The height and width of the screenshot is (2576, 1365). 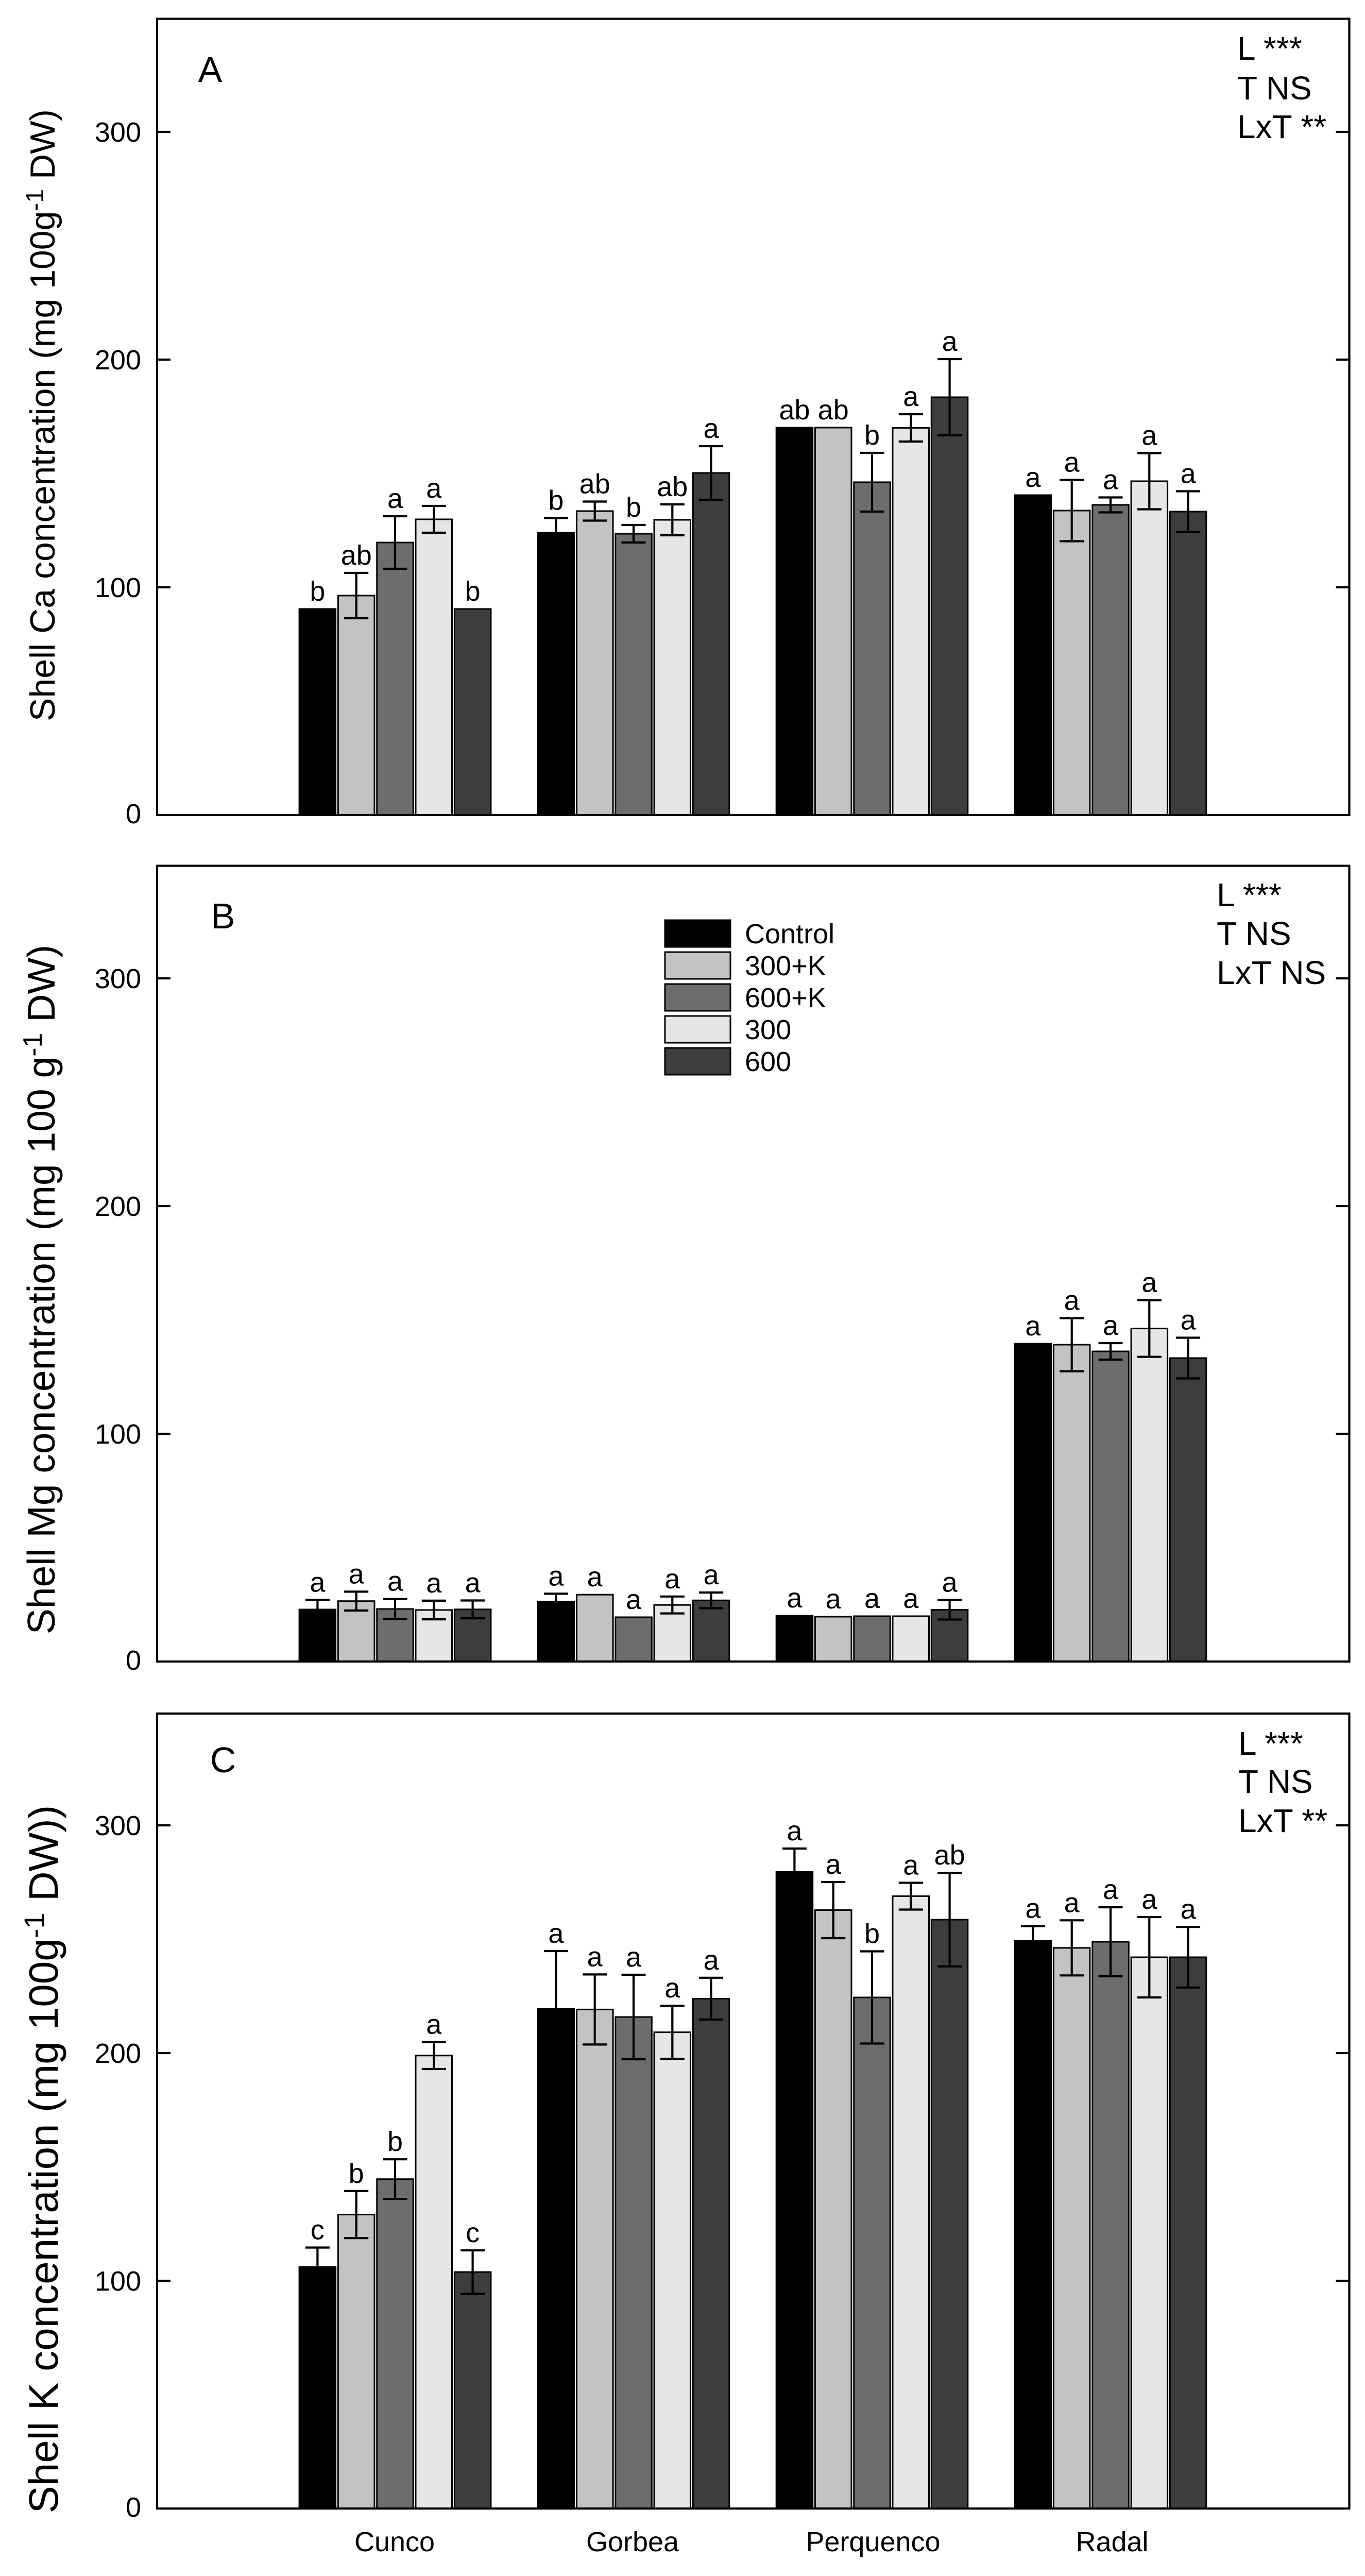 I want to click on svg-text:Shell K concentration (mg 100g: Shell K concentration (mg 100g-1 DW)), so click(x=42, y=2159).